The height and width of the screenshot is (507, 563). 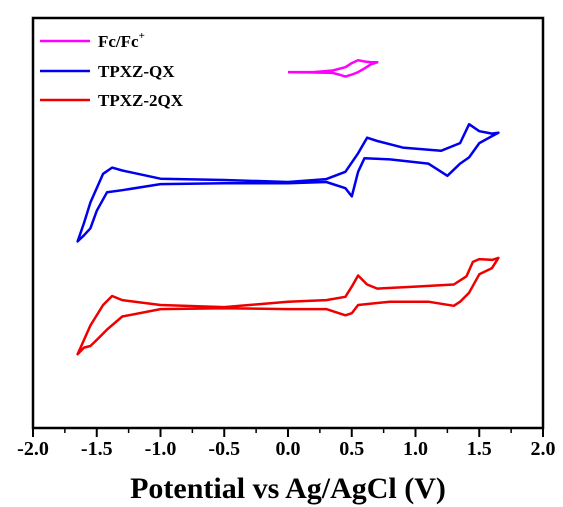 What do you see at coordinates (543, 449) in the screenshot?
I see `x-tick-label: 2.0` at bounding box center [543, 449].